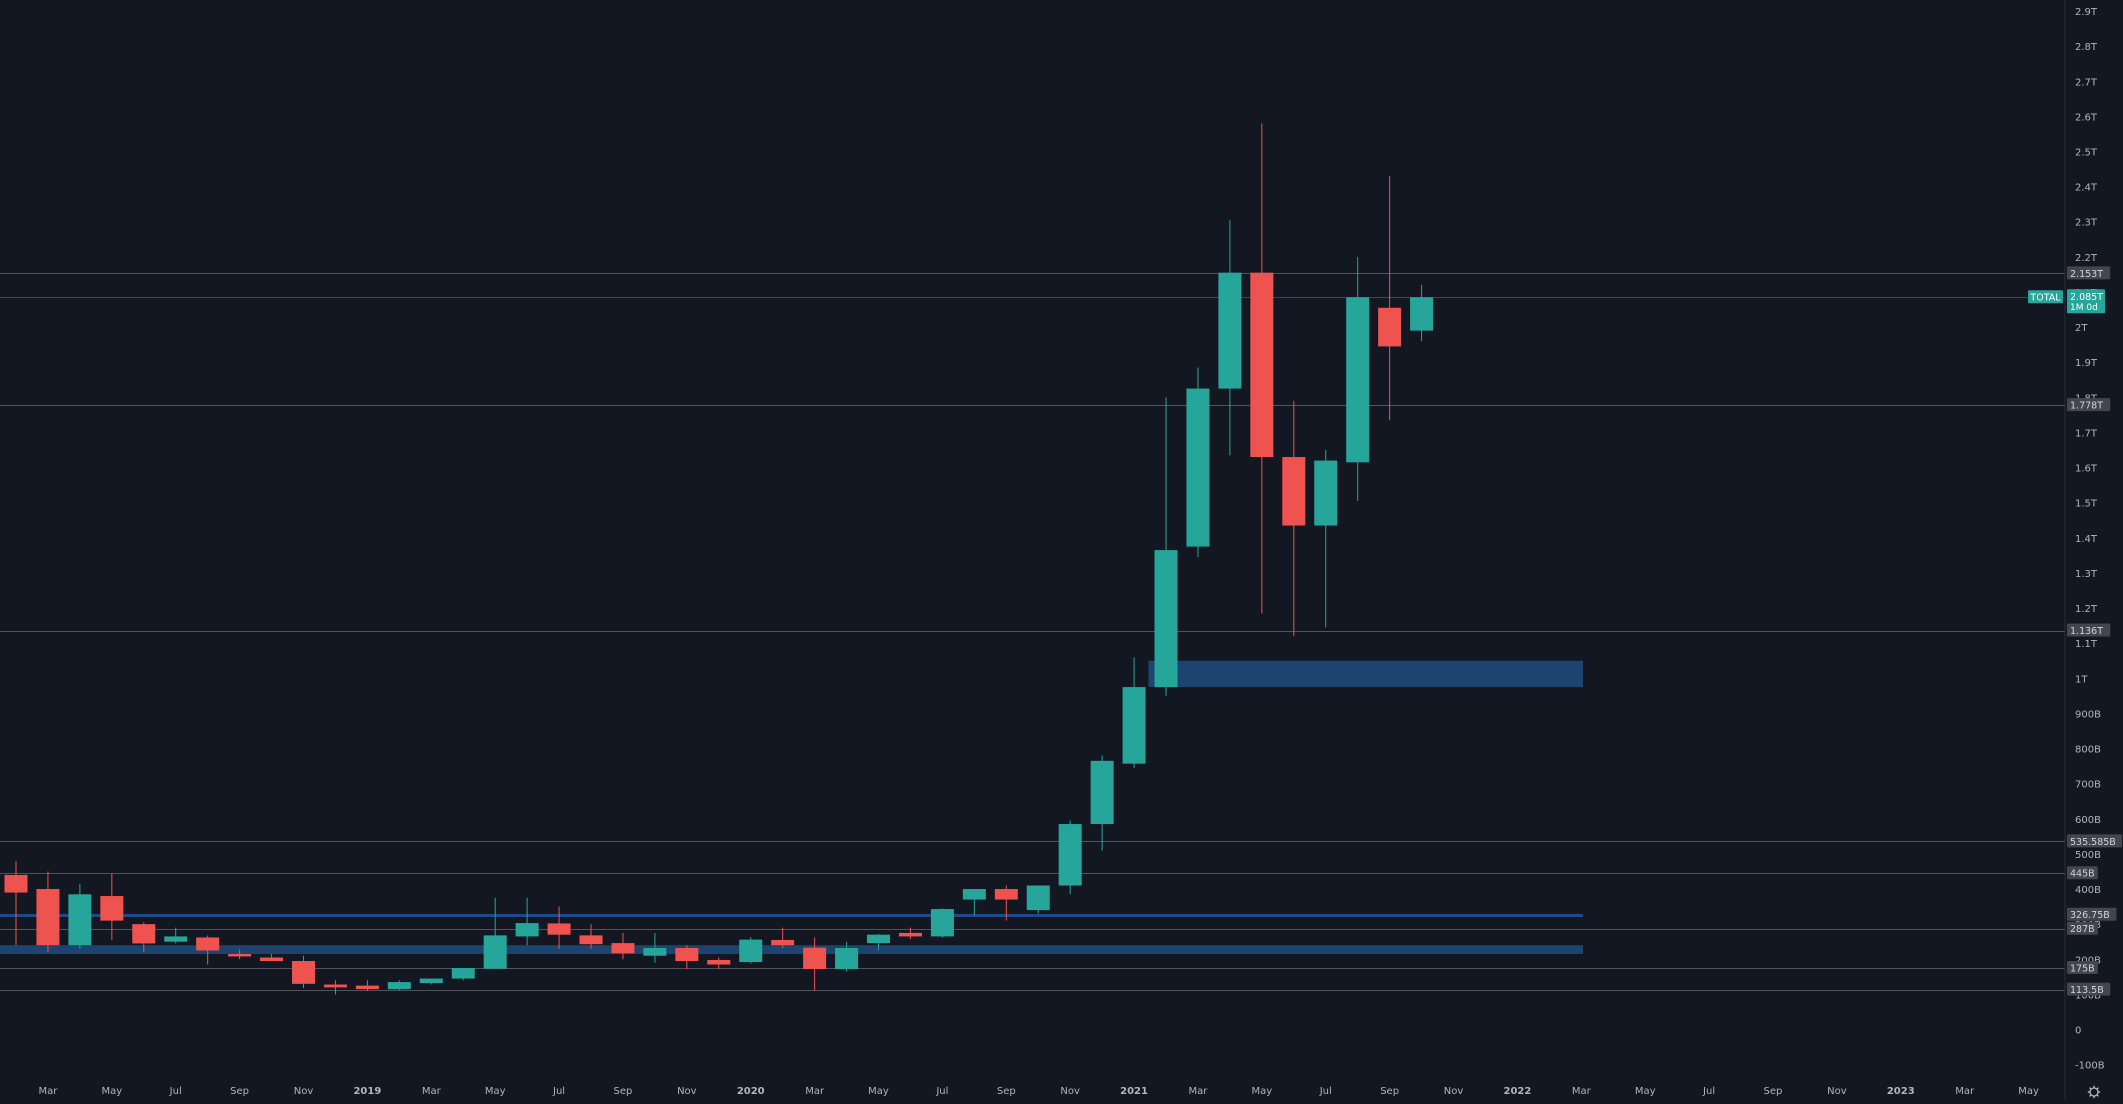 The image size is (2123, 1104). I want to click on price-tick-label: 2.6T, so click(2086, 117).